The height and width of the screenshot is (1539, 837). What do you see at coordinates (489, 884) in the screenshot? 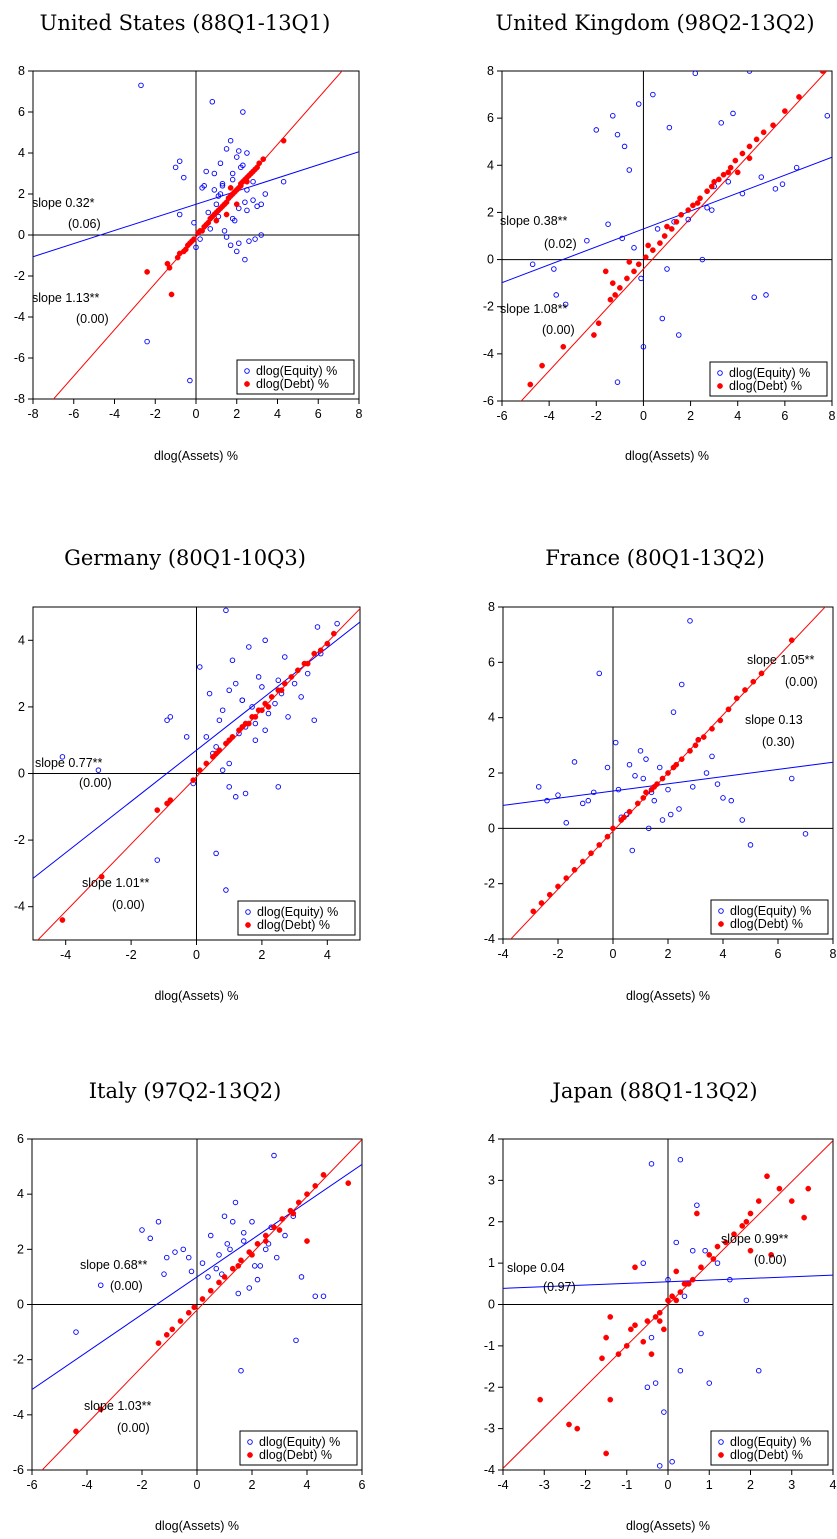
I see `y-tick-label: -2` at bounding box center [489, 884].